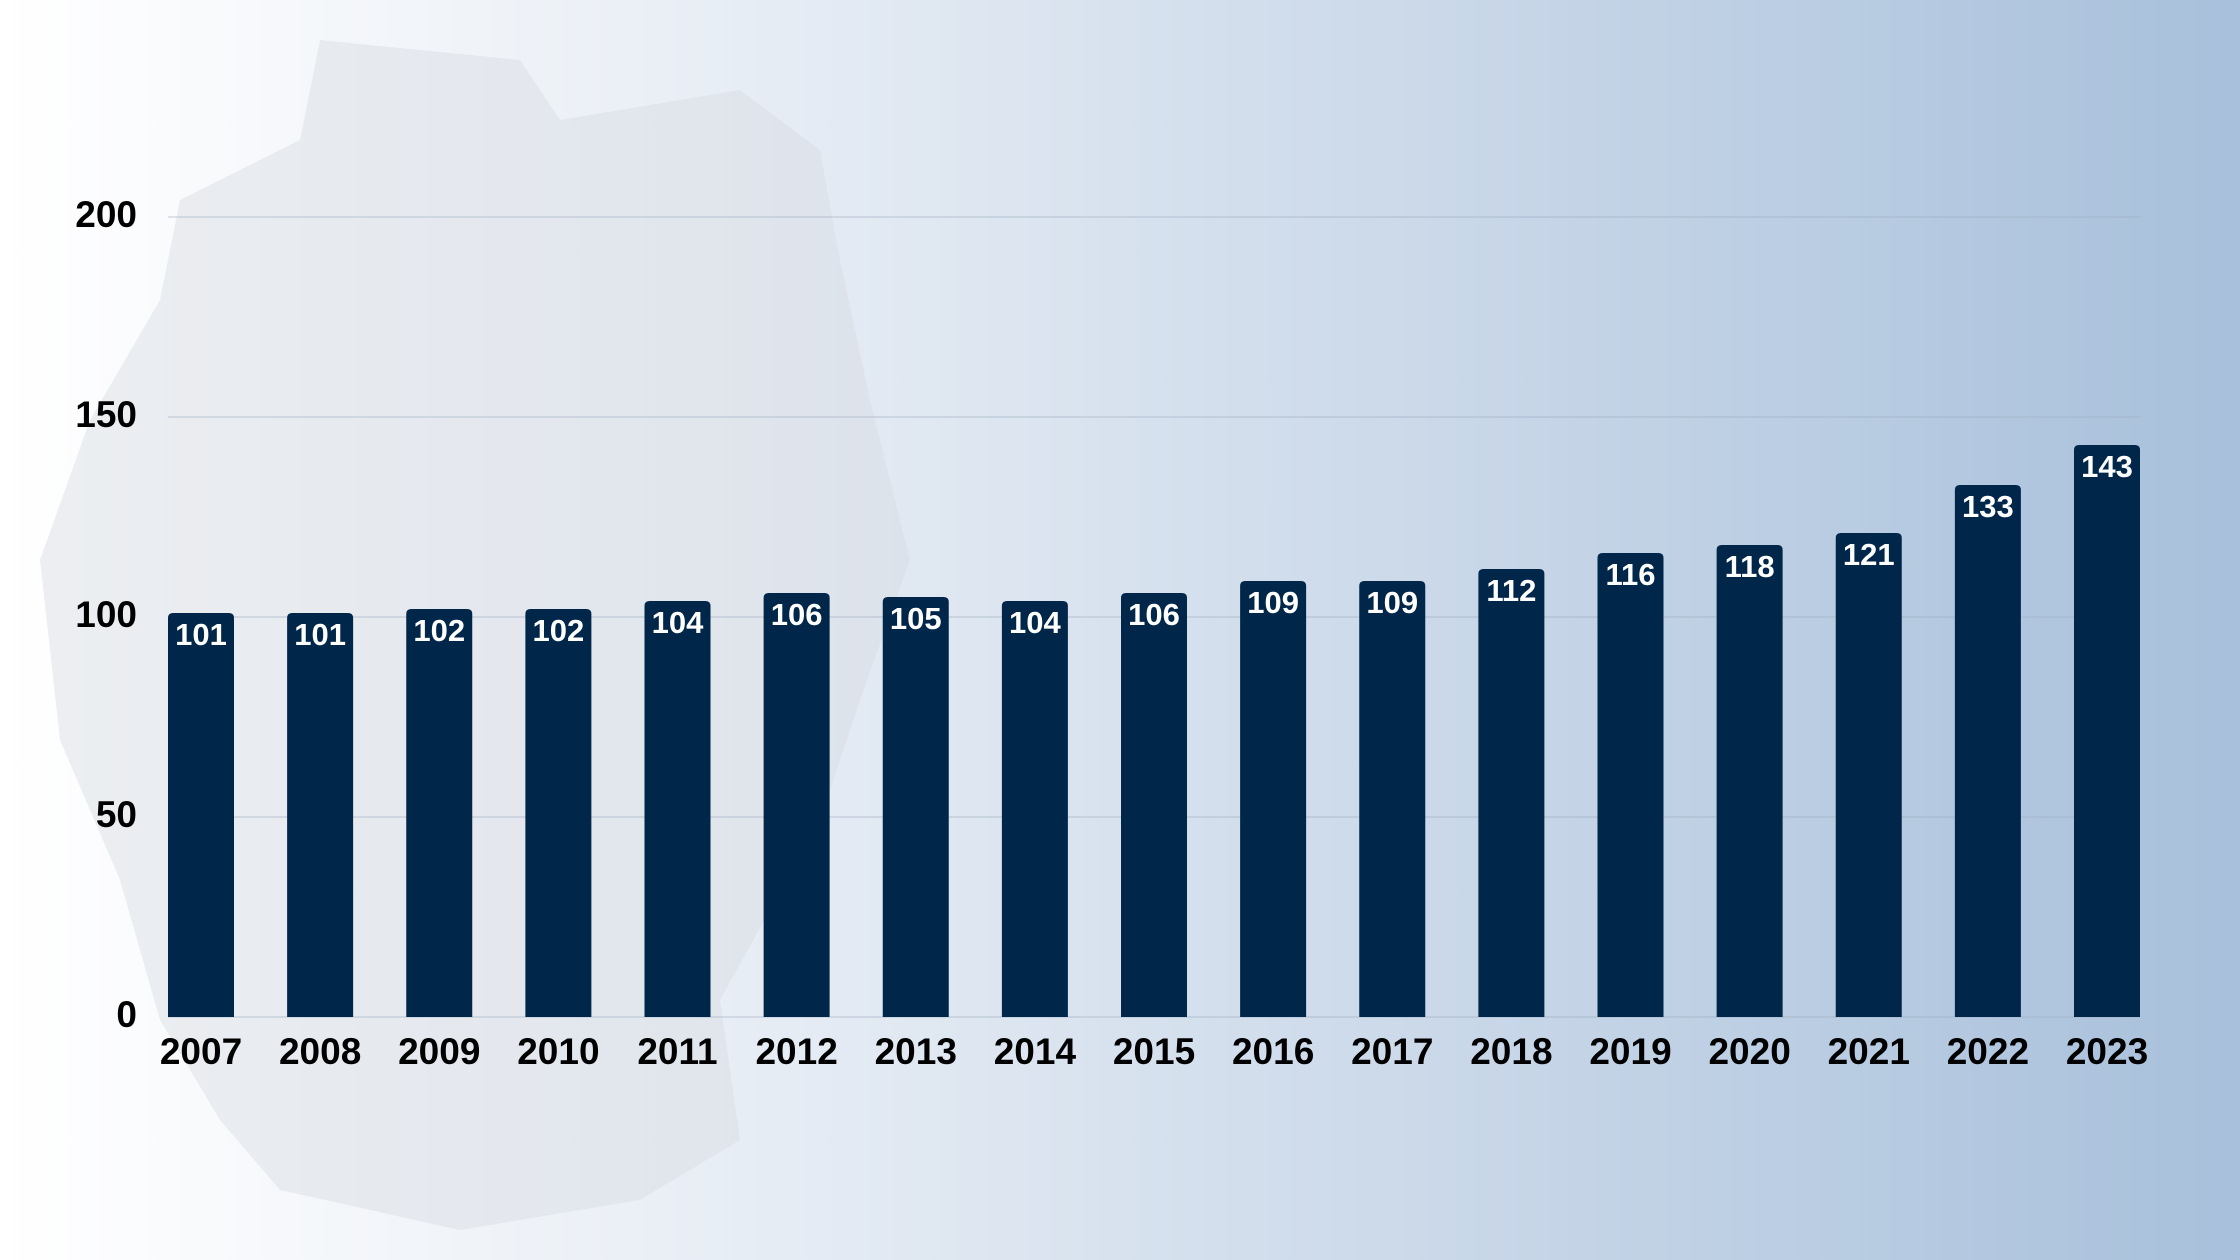 The image size is (2240, 1260). What do you see at coordinates (916, 618) in the screenshot?
I see `value-label: 105` at bounding box center [916, 618].